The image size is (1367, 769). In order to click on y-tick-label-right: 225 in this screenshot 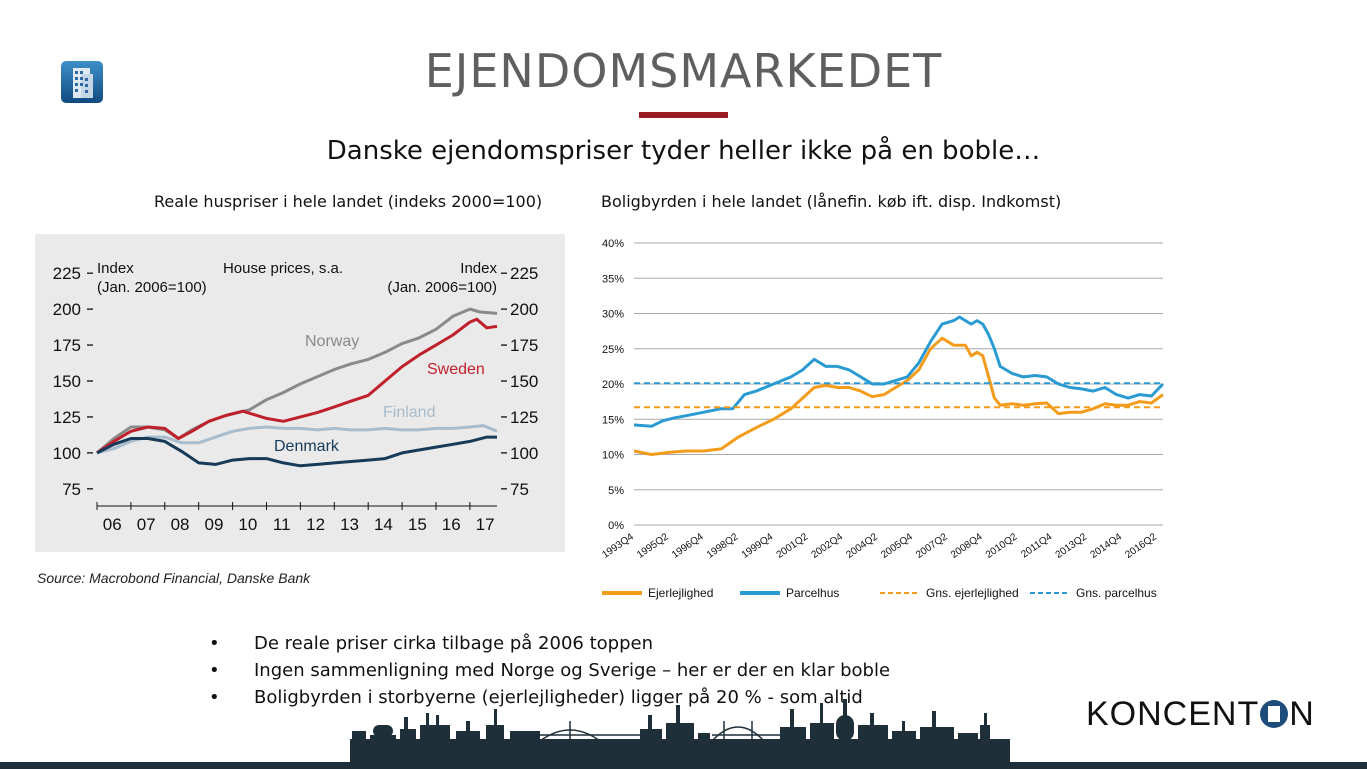, I will do `click(524, 273)`.